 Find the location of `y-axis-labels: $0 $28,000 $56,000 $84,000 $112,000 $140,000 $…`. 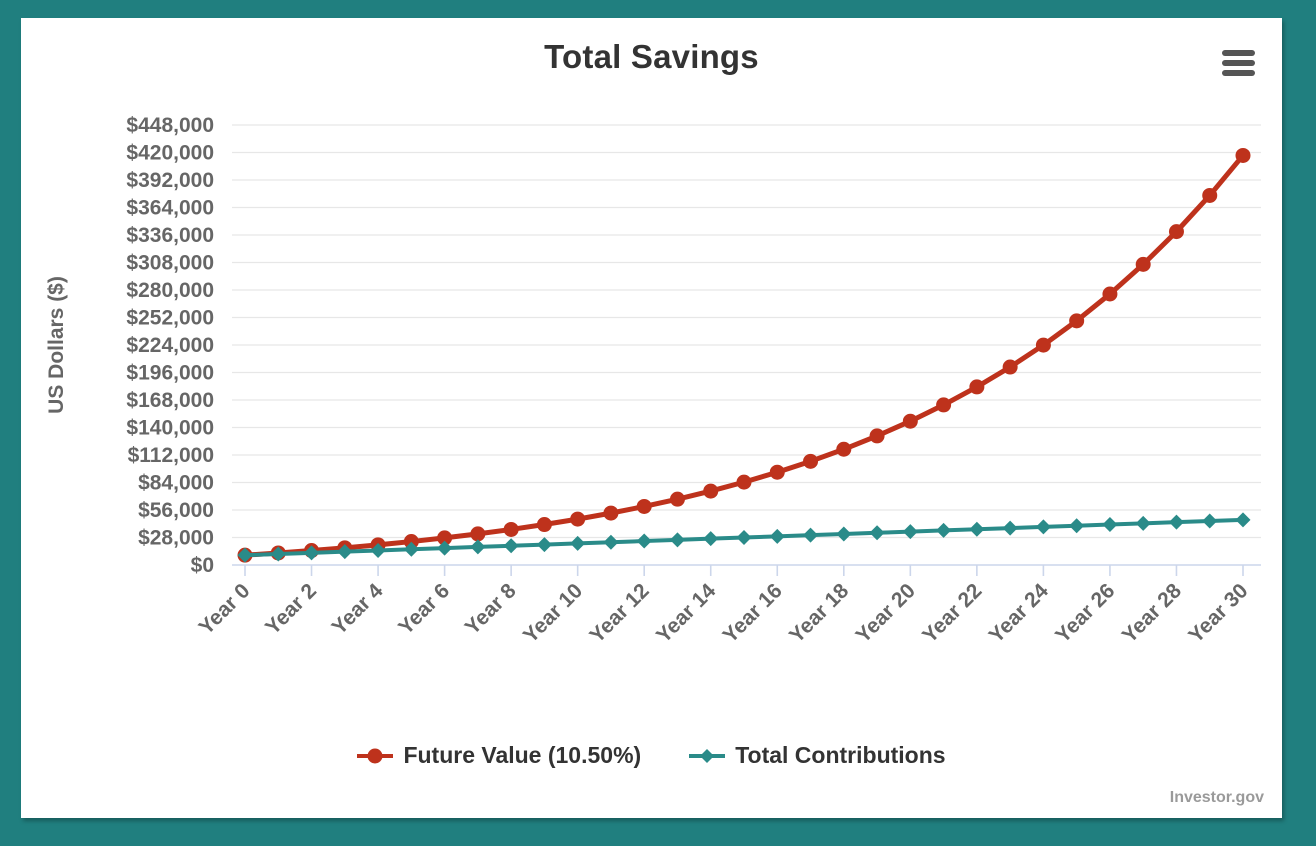

y-axis-labels: $0 $28,000 $56,000 $84,000 $112,000 $140,000 $… is located at coordinates (170, 345).